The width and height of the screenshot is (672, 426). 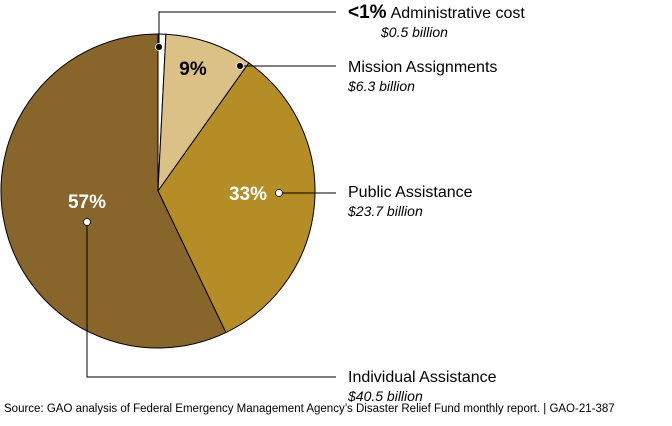 What do you see at coordinates (367, 12) in the screenshot?
I see `label-administrative-cost-percent: <1%` at bounding box center [367, 12].